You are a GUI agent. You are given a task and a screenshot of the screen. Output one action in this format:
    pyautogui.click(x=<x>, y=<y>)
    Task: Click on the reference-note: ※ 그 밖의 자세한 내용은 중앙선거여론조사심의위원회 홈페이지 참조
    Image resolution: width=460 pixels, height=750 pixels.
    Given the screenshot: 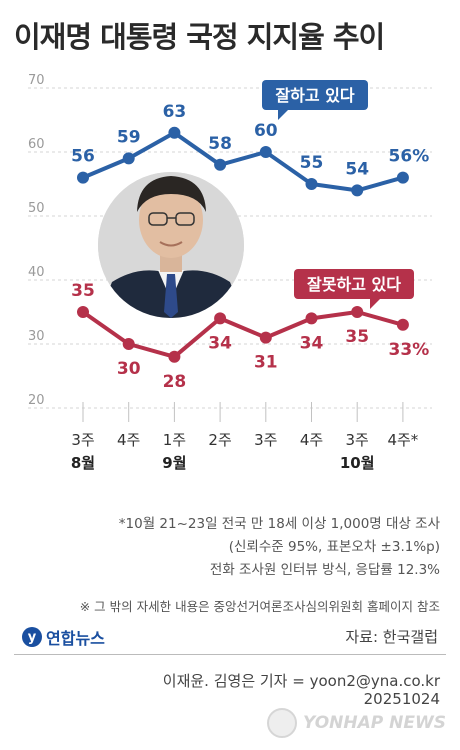 What is the action you would take?
    pyautogui.click(x=259, y=606)
    